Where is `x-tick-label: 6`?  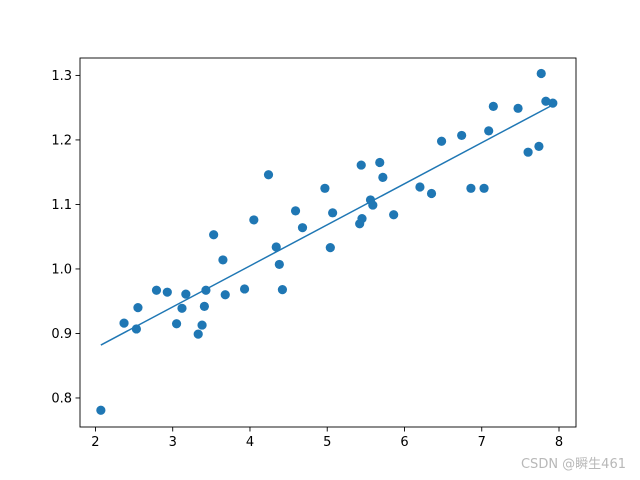 x-tick-label: 6 is located at coordinates (404, 442).